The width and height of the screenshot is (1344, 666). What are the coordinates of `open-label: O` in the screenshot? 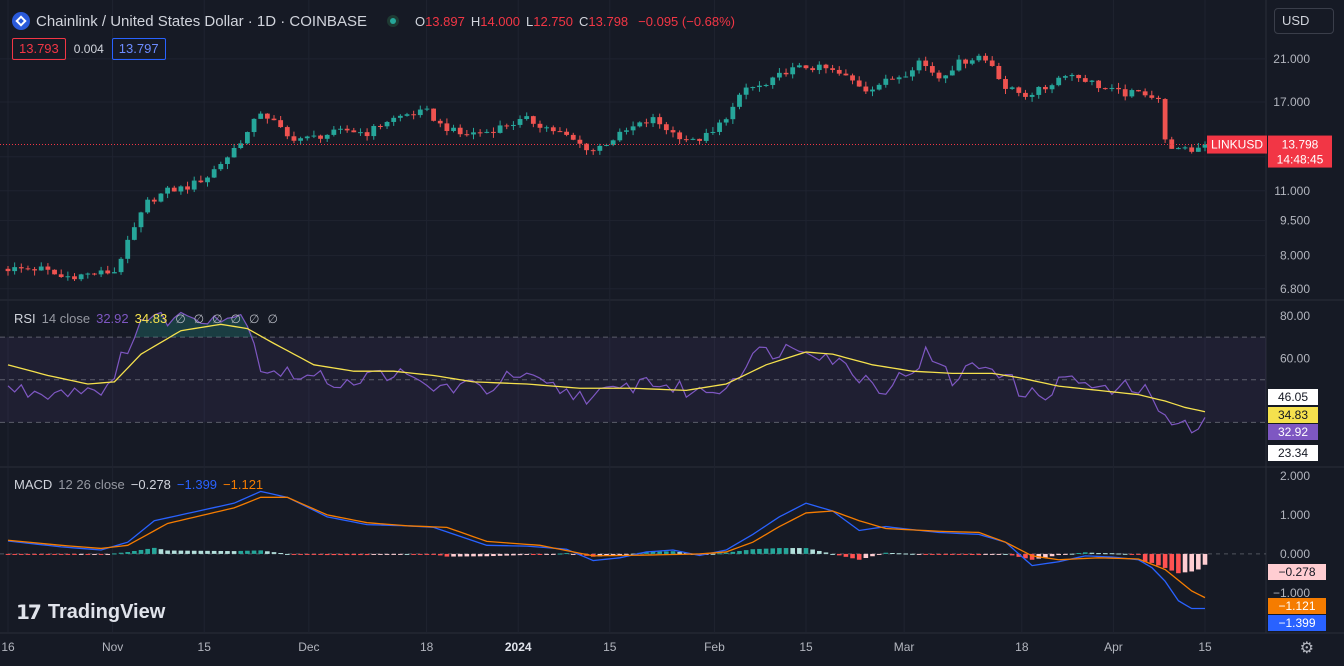 It's located at (420, 21).